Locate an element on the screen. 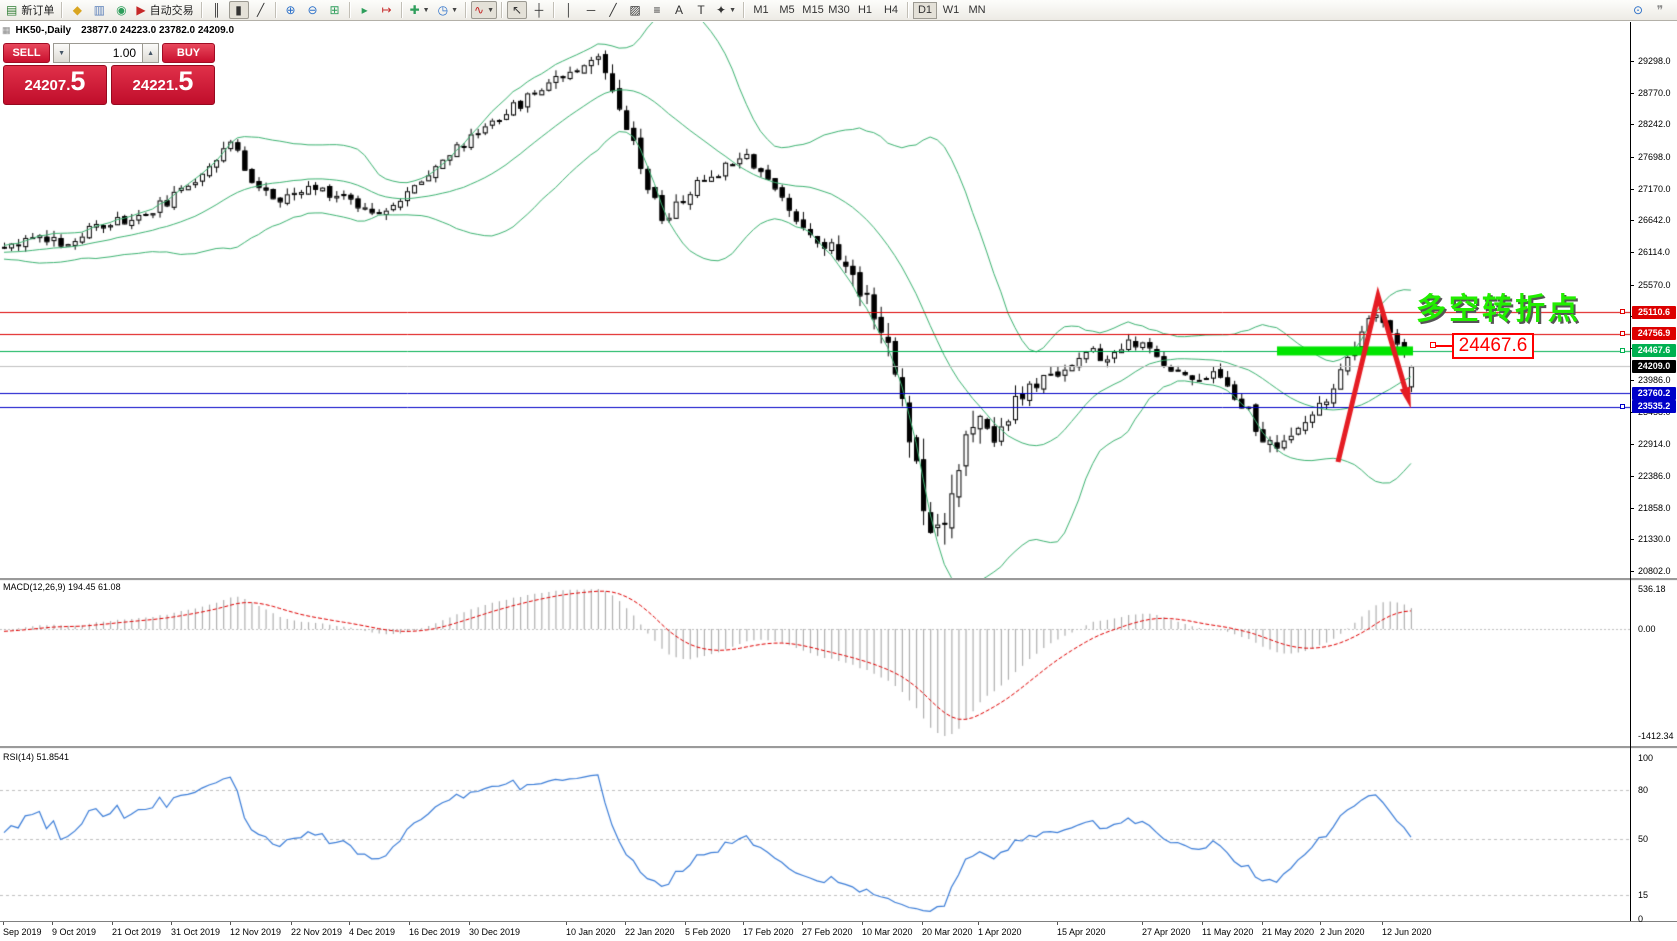 This screenshot has width=1677, height=941. horizontal-line-button: ─ is located at coordinates (591, 10).